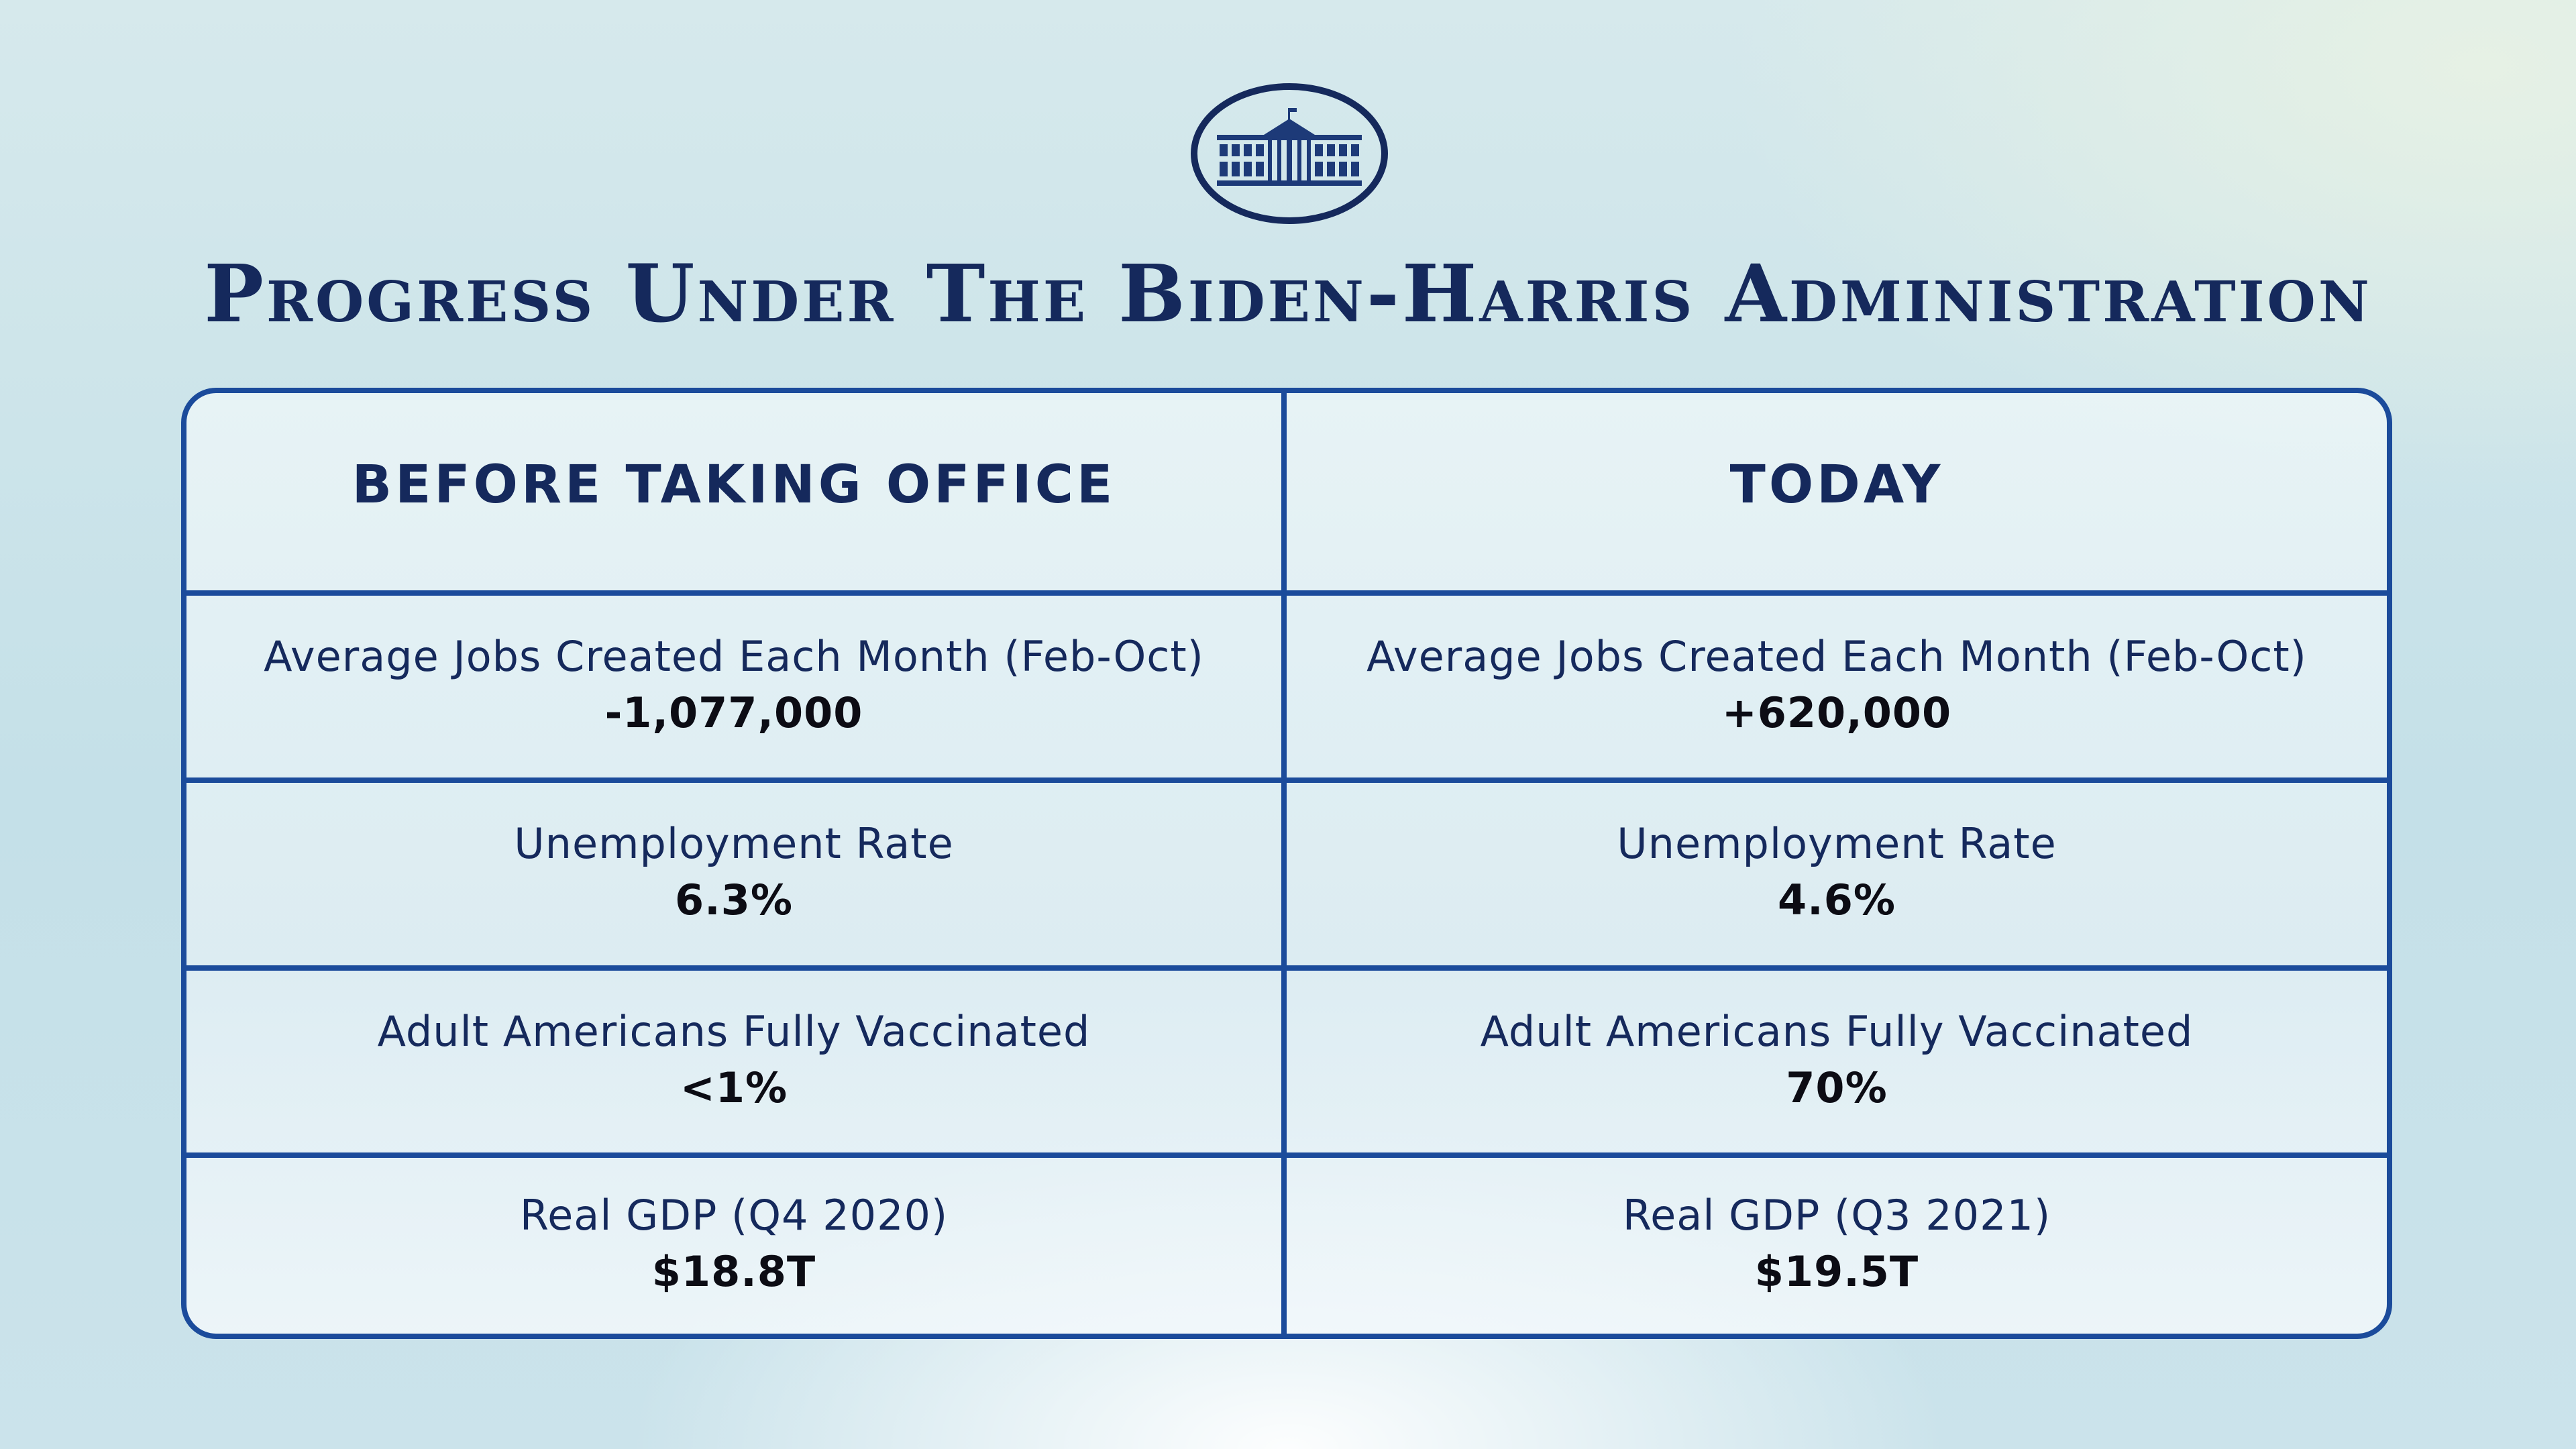 The width and height of the screenshot is (2576, 1449). I want to click on cell-unemployment-before: Unemployment Rate 6.3%, so click(736, 877).